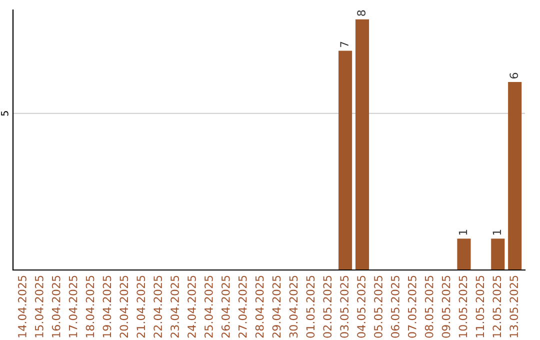 This screenshot has height=340, width=540. Describe the element at coordinates (141, 307) in the screenshot. I see `x-tick-label: 21.04.2025` at that location.